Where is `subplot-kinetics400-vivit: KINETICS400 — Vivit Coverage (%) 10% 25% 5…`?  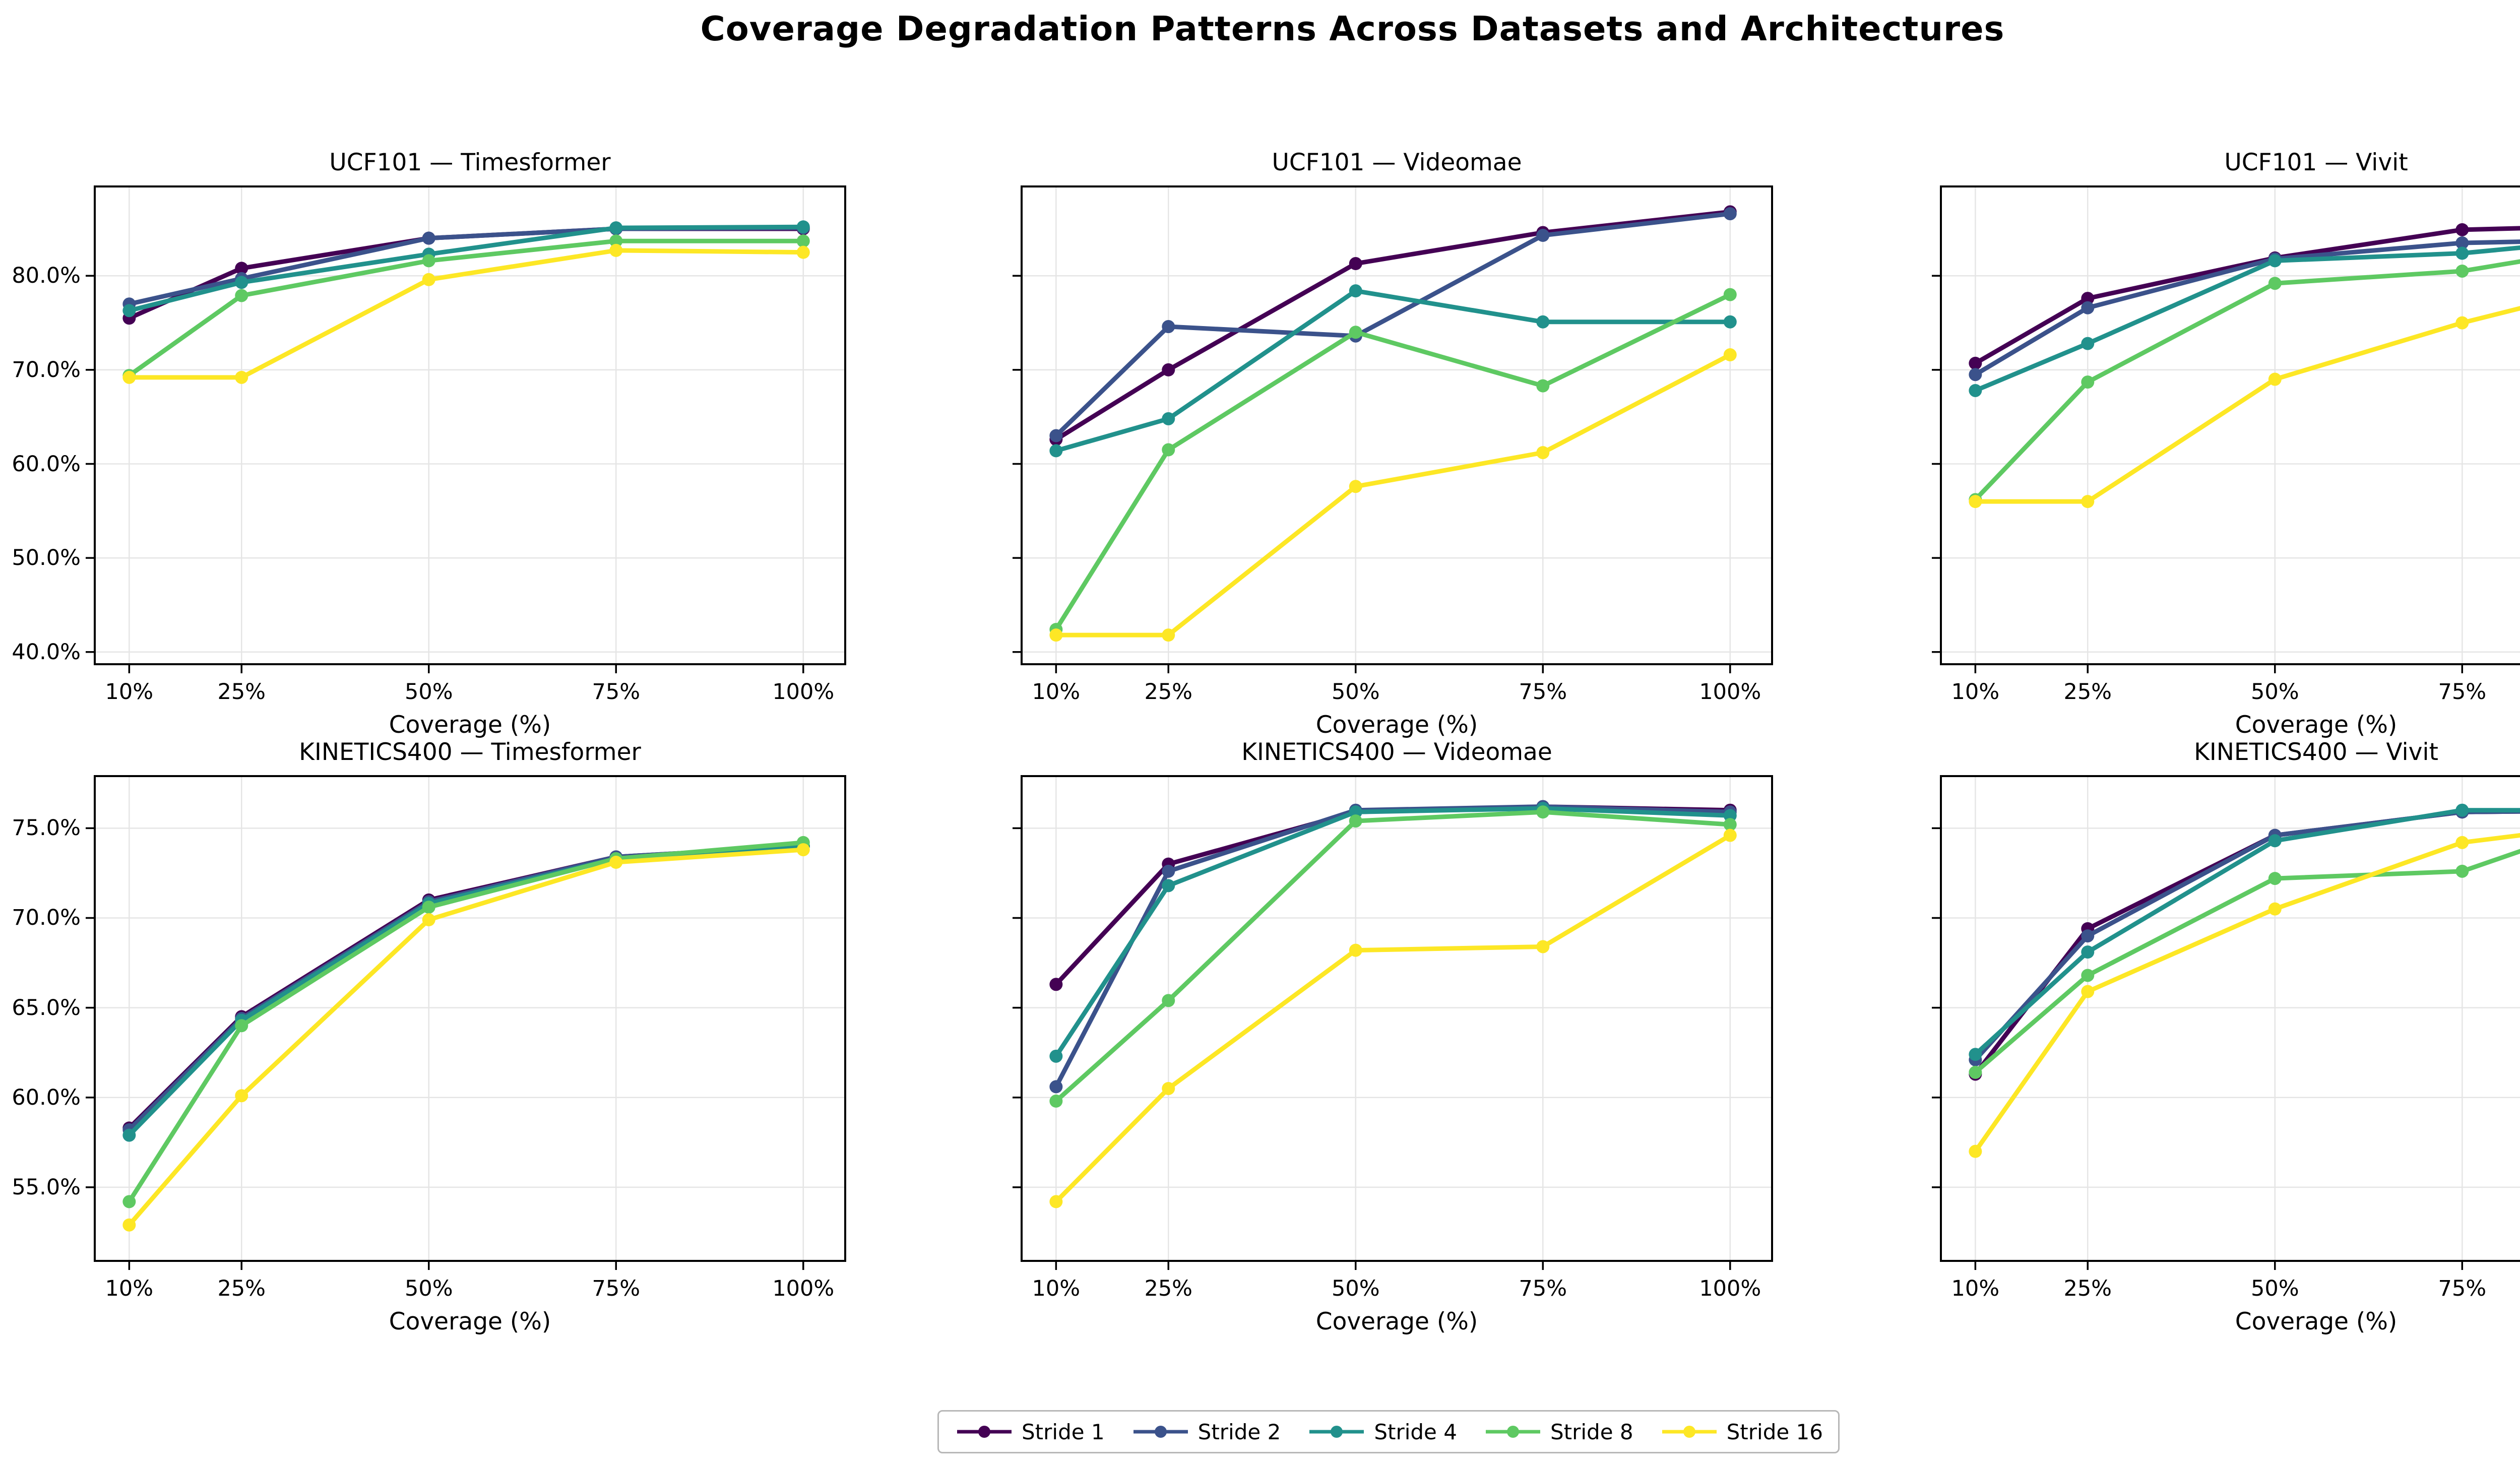
subplot-kinetics400-vivit: KINETICS400 — Vivit Coverage (%) 10% 25% 5… is located at coordinates (2226, 1036).